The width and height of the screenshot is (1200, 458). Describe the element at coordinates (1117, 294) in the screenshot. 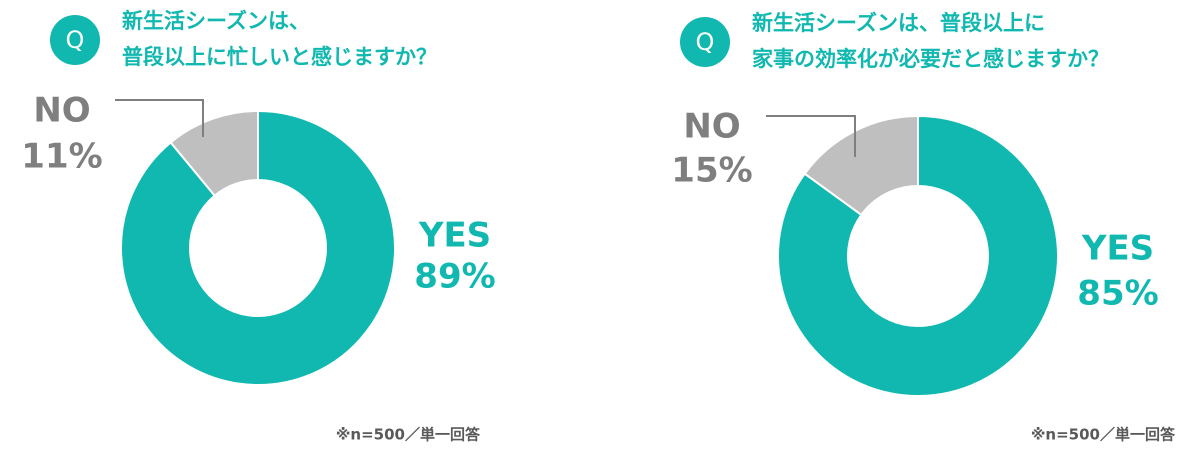

I see `slice-value-label: 85%` at that location.